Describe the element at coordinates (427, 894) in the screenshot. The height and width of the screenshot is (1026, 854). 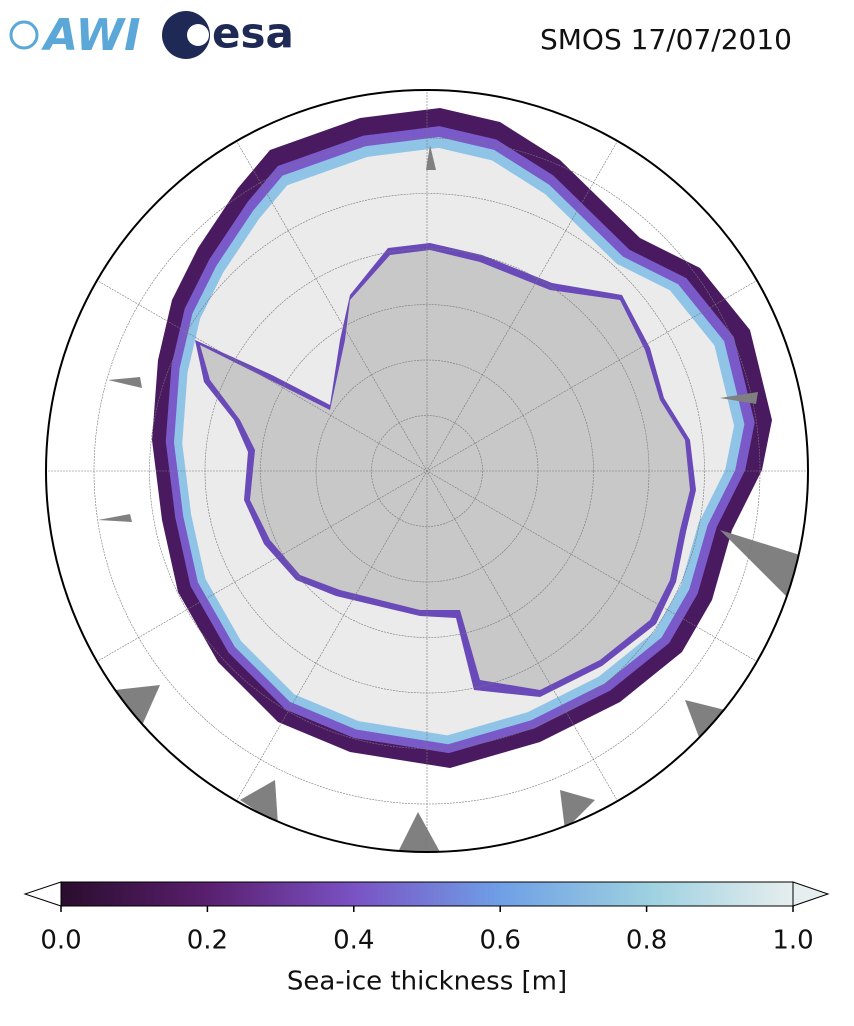
I see `colorbar-gradient` at that location.